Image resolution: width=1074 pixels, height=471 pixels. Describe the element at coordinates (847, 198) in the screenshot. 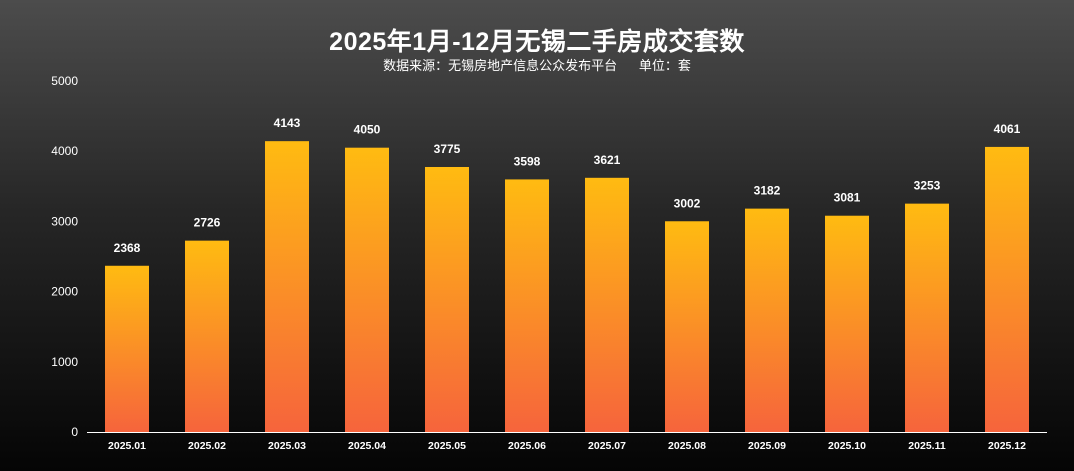

I see `value-label: 3081` at that location.